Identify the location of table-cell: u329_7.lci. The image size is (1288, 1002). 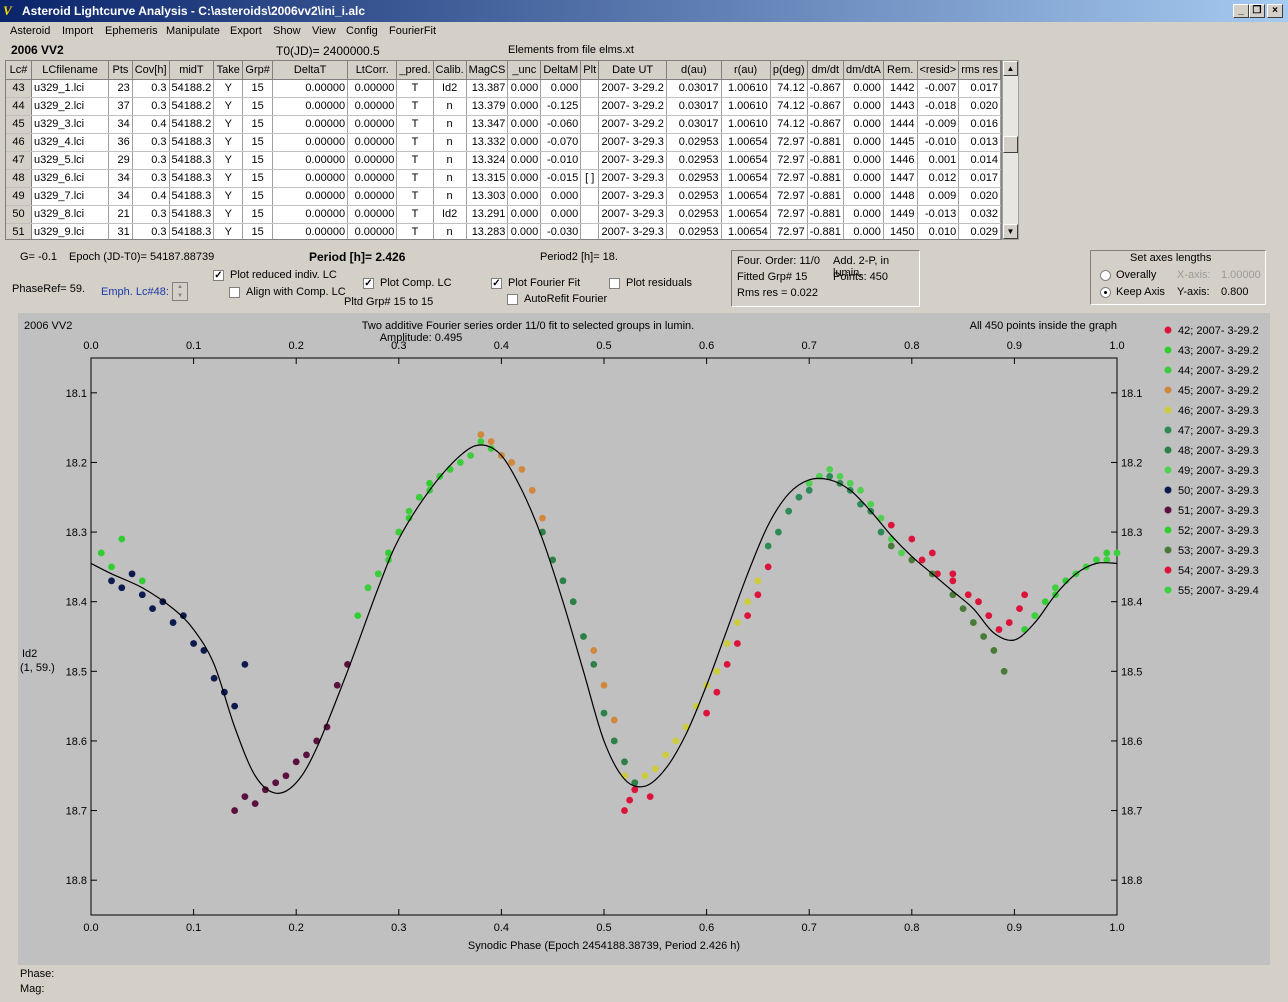
(70, 196).